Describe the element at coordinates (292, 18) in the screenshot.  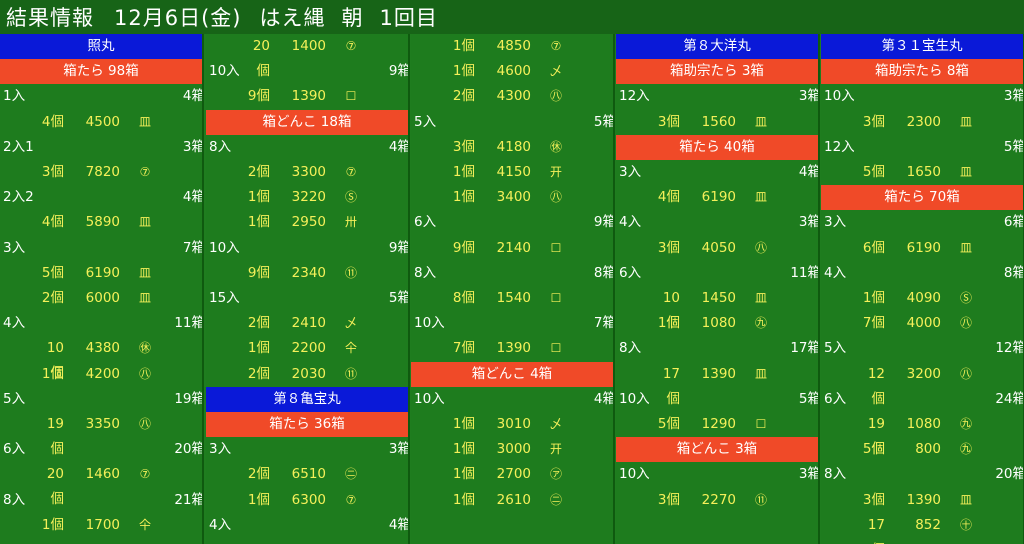
I see `title-market: はえ縄` at that location.